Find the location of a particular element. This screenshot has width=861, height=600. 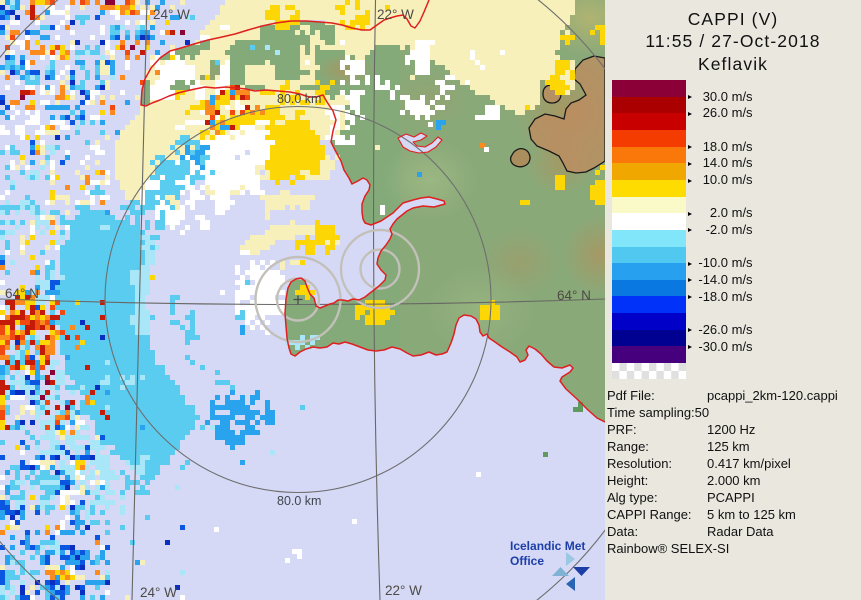

svg-text: Icelandic Met is located at coordinates (547, 546).